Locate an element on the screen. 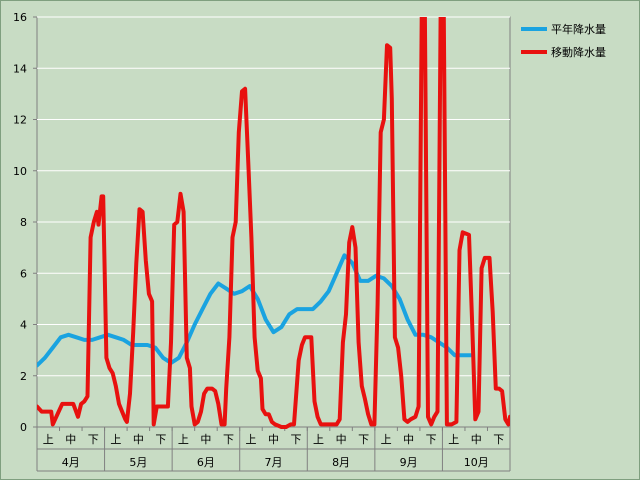 The width and height of the screenshot is (640, 480). y-axis-ticks: 0 2 4 6 8 10 12 14 16 is located at coordinates (25, 222).